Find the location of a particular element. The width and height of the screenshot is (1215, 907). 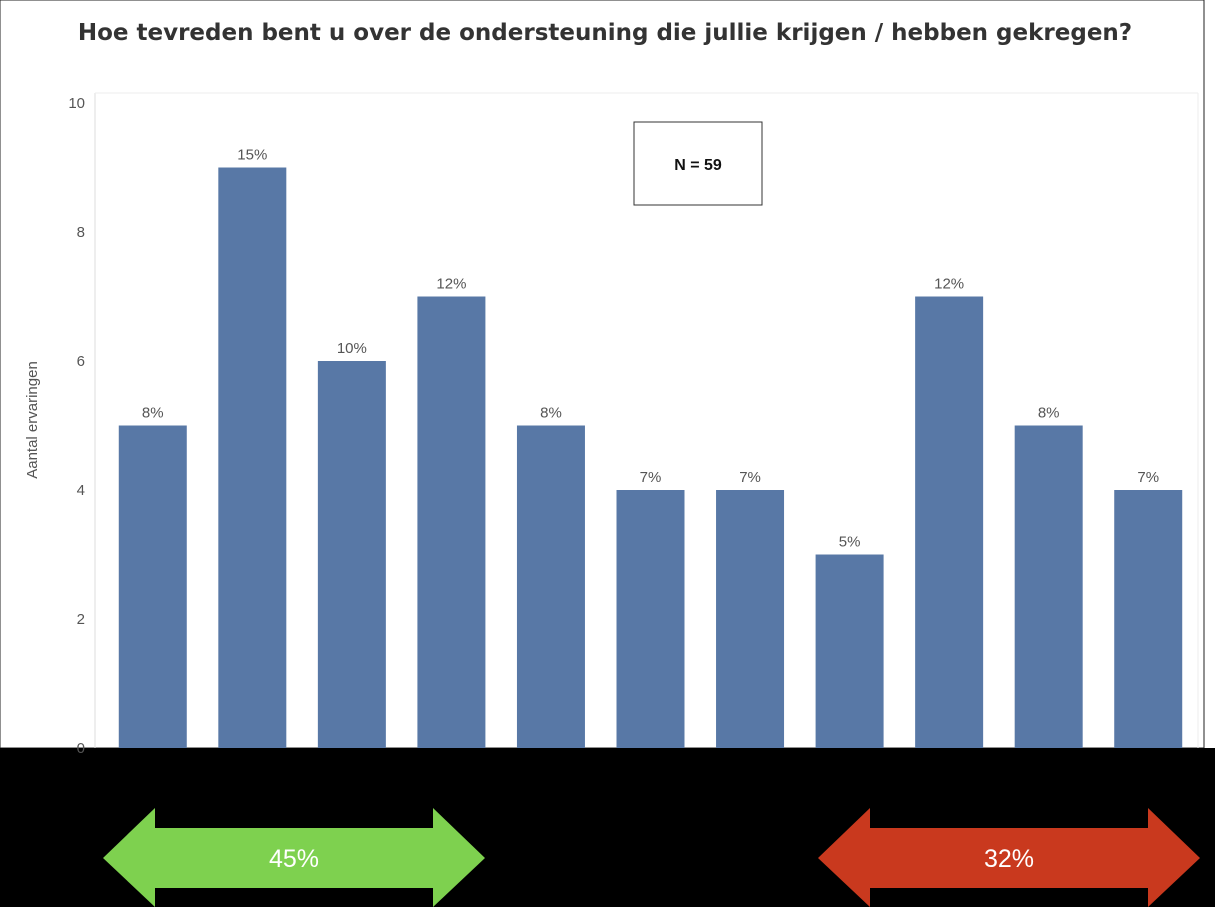

y-axis-label: Aantal ervaringen is located at coordinates (32, 420).